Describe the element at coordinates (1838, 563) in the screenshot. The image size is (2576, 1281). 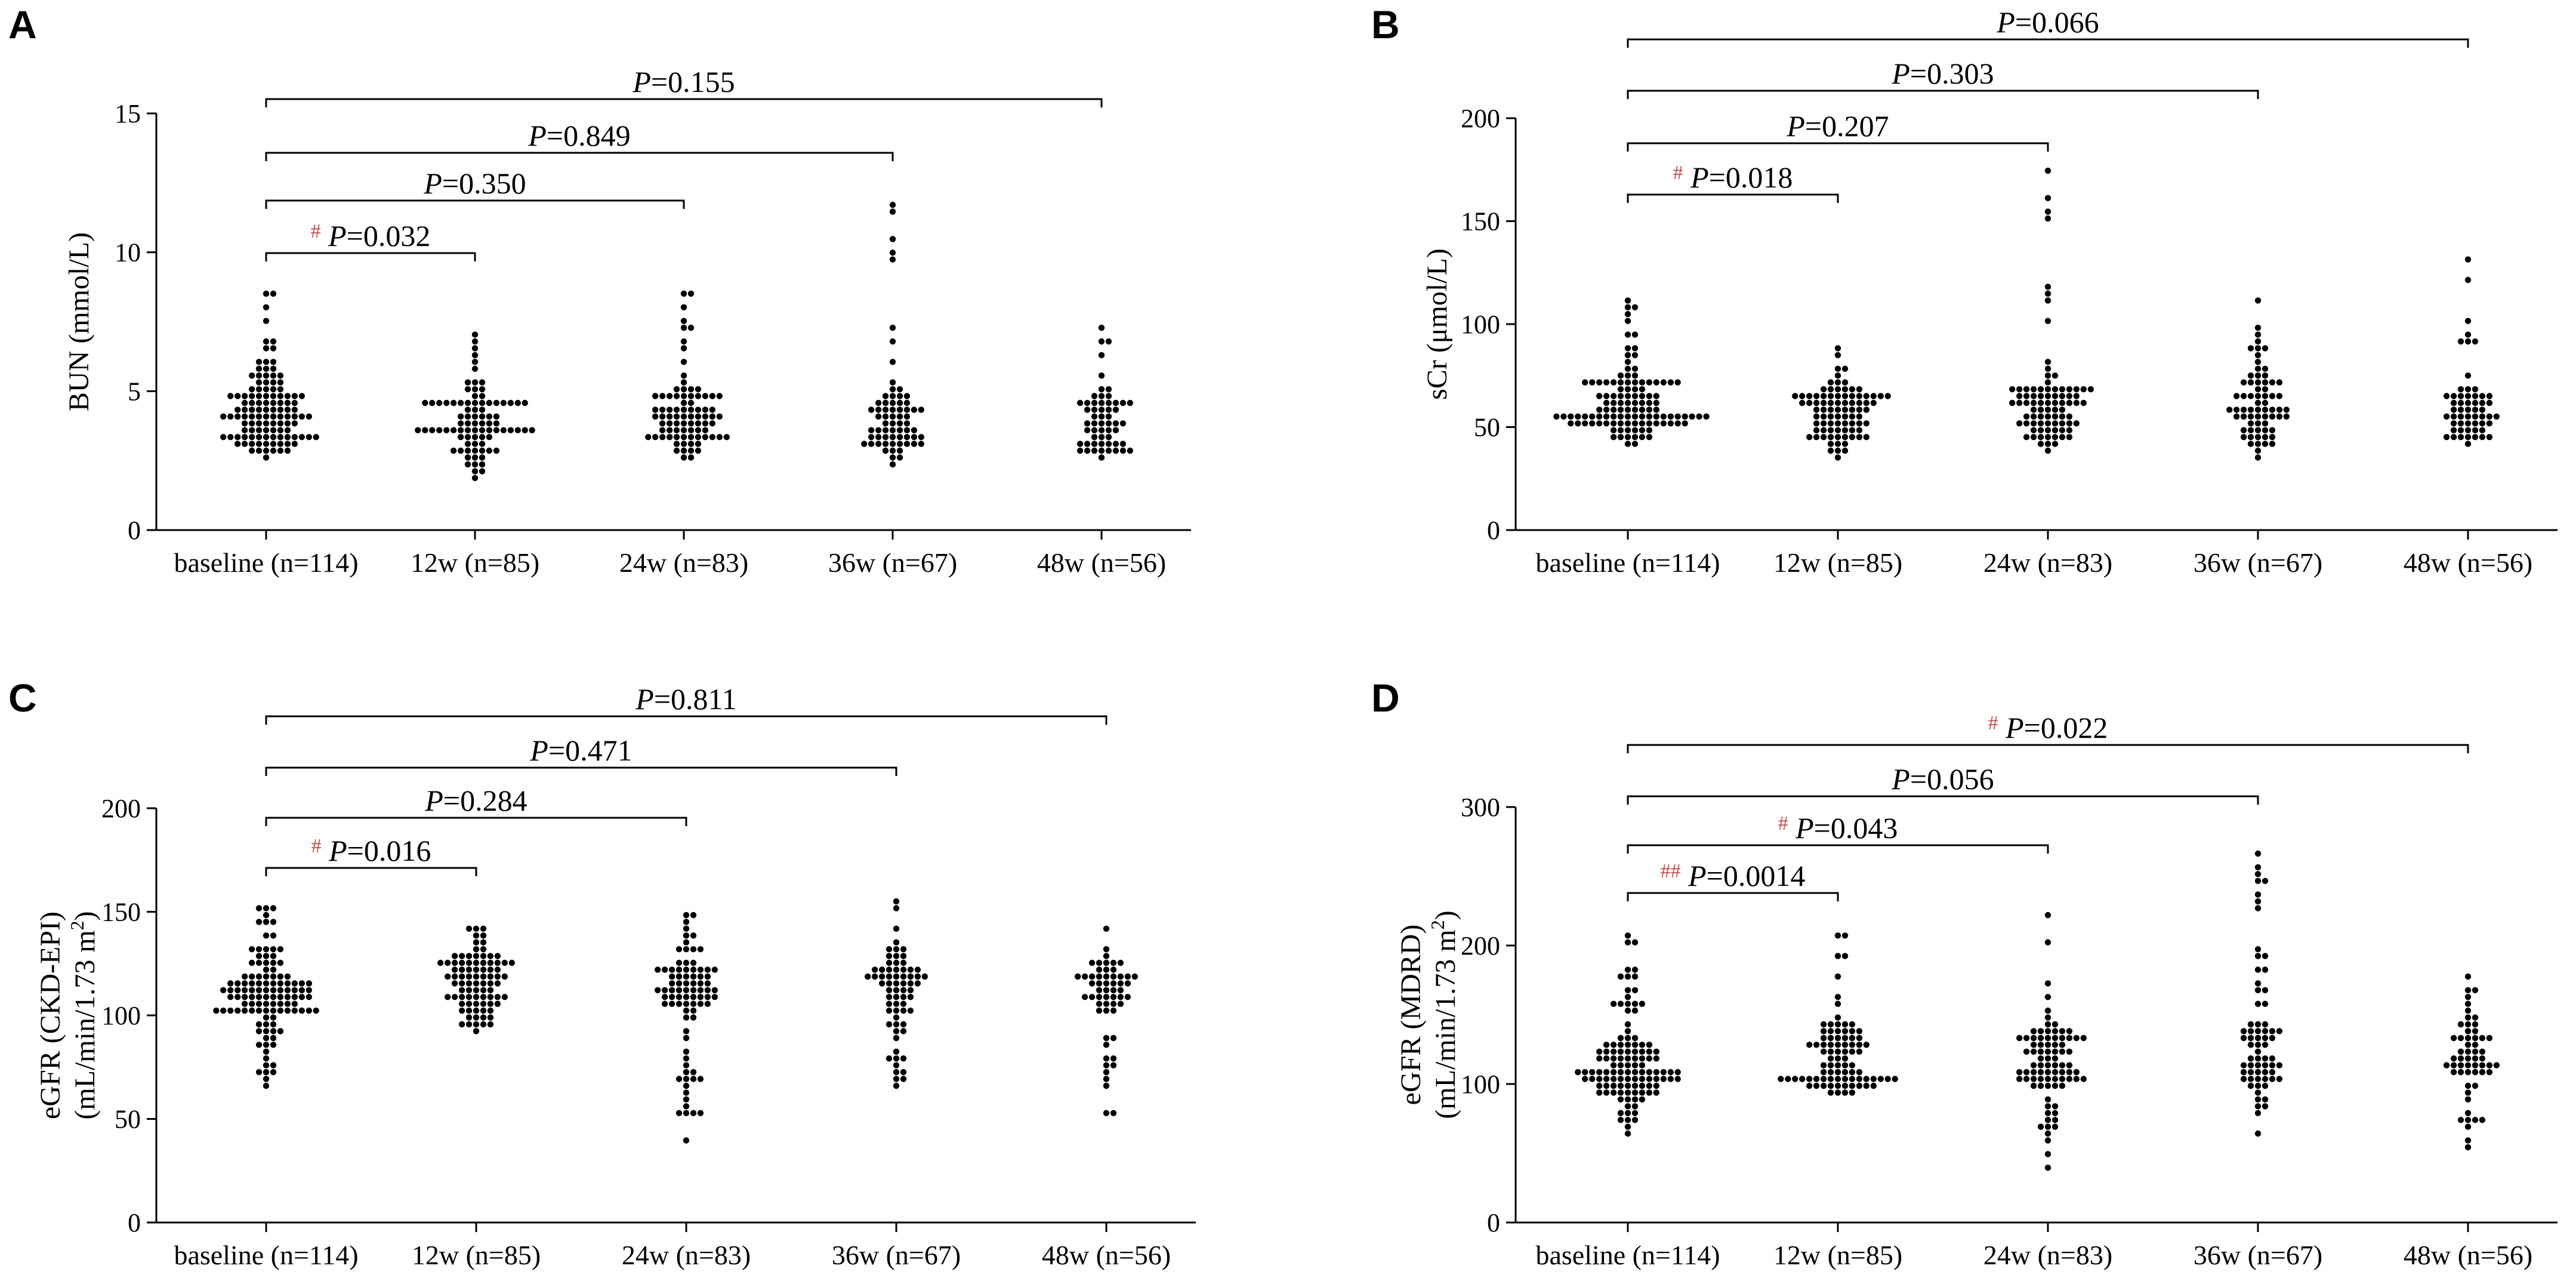
I see `x-category-label: 12w (n=85)` at that location.